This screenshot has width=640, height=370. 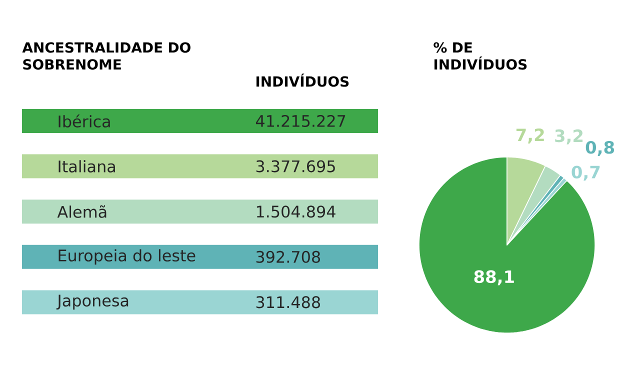 What do you see at coordinates (586, 173) in the screenshot?
I see `data-label: 0,7` at bounding box center [586, 173].